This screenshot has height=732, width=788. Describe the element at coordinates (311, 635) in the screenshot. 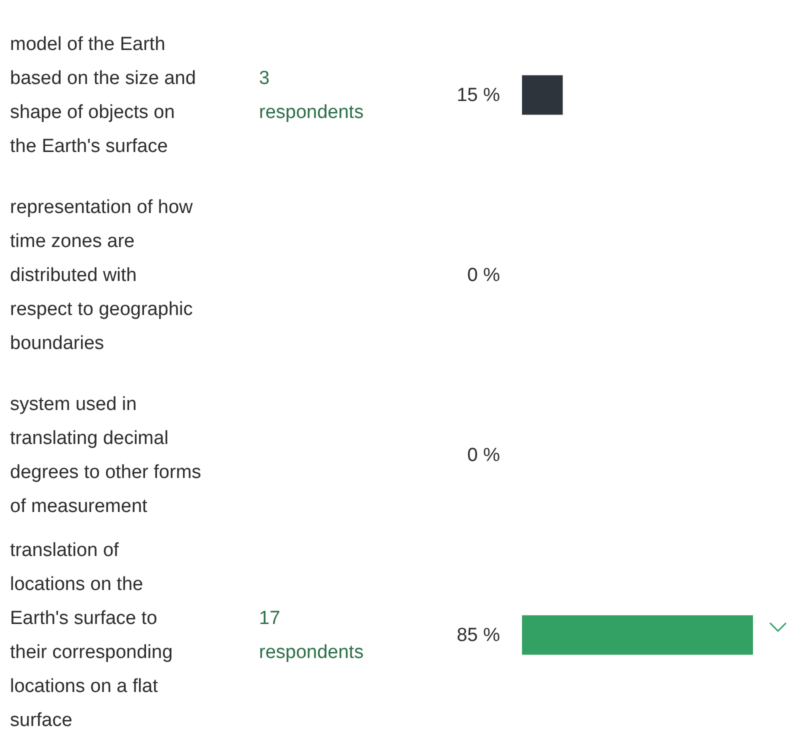

I see `text: 17 respondents` at that location.